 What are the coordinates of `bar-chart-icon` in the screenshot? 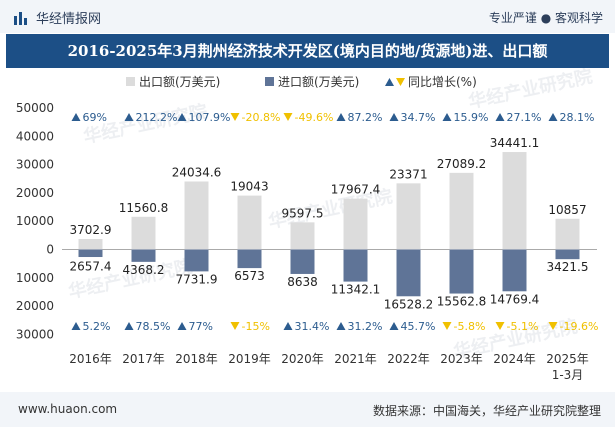 It's located at (20, 18).